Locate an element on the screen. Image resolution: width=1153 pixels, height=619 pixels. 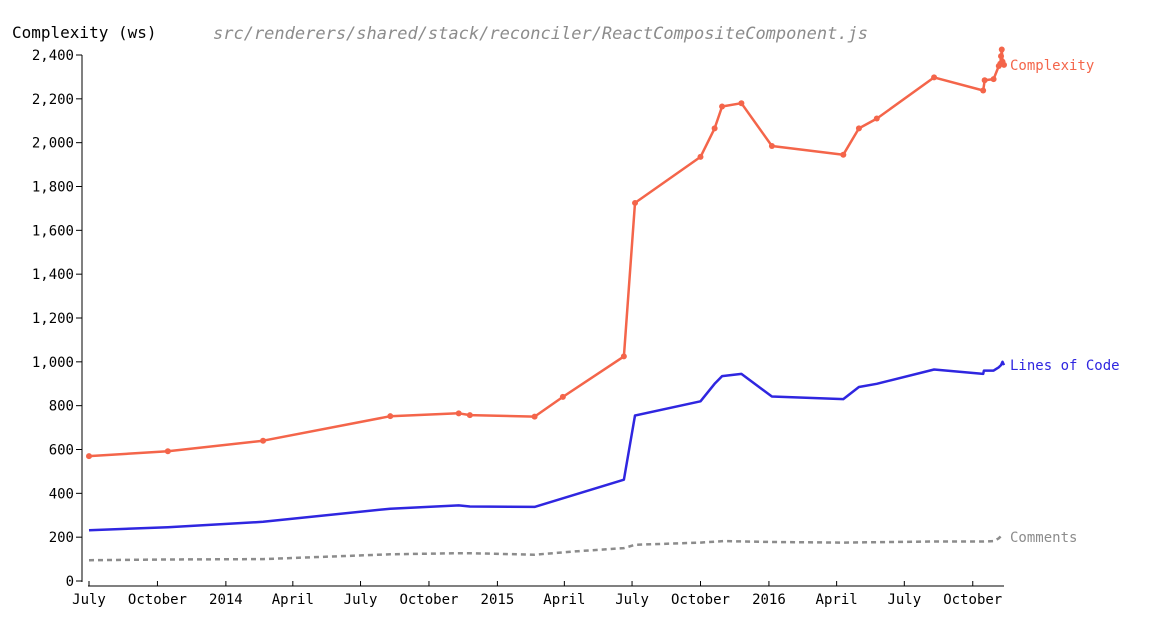
x-tick-label: 2016 is located at coordinates (769, 600).